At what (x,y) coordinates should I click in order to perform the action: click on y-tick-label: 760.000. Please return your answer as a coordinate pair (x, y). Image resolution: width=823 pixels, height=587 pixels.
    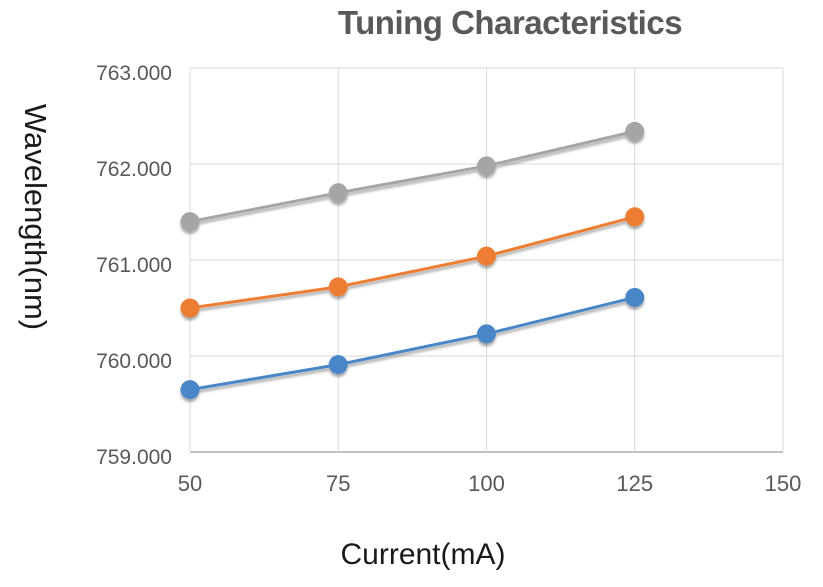
    Looking at the image, I should click on (134, 361).